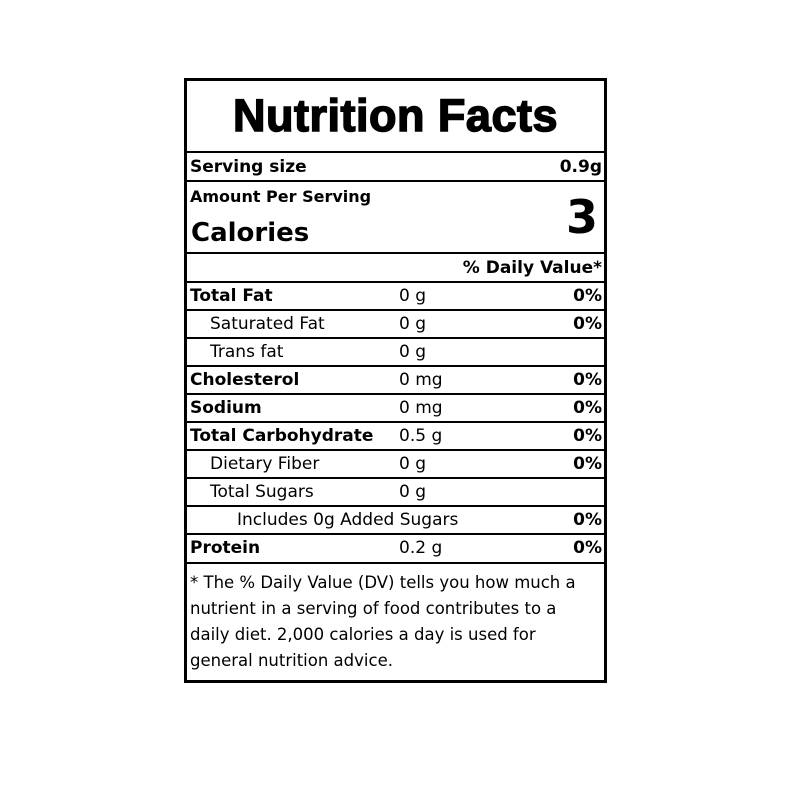 The width and height of the screenshot is (800, 800). Describe the element at coordinates (395, 493) in the screenshot. I see `nutrient-row: Total Sugars 0 g` at that location.